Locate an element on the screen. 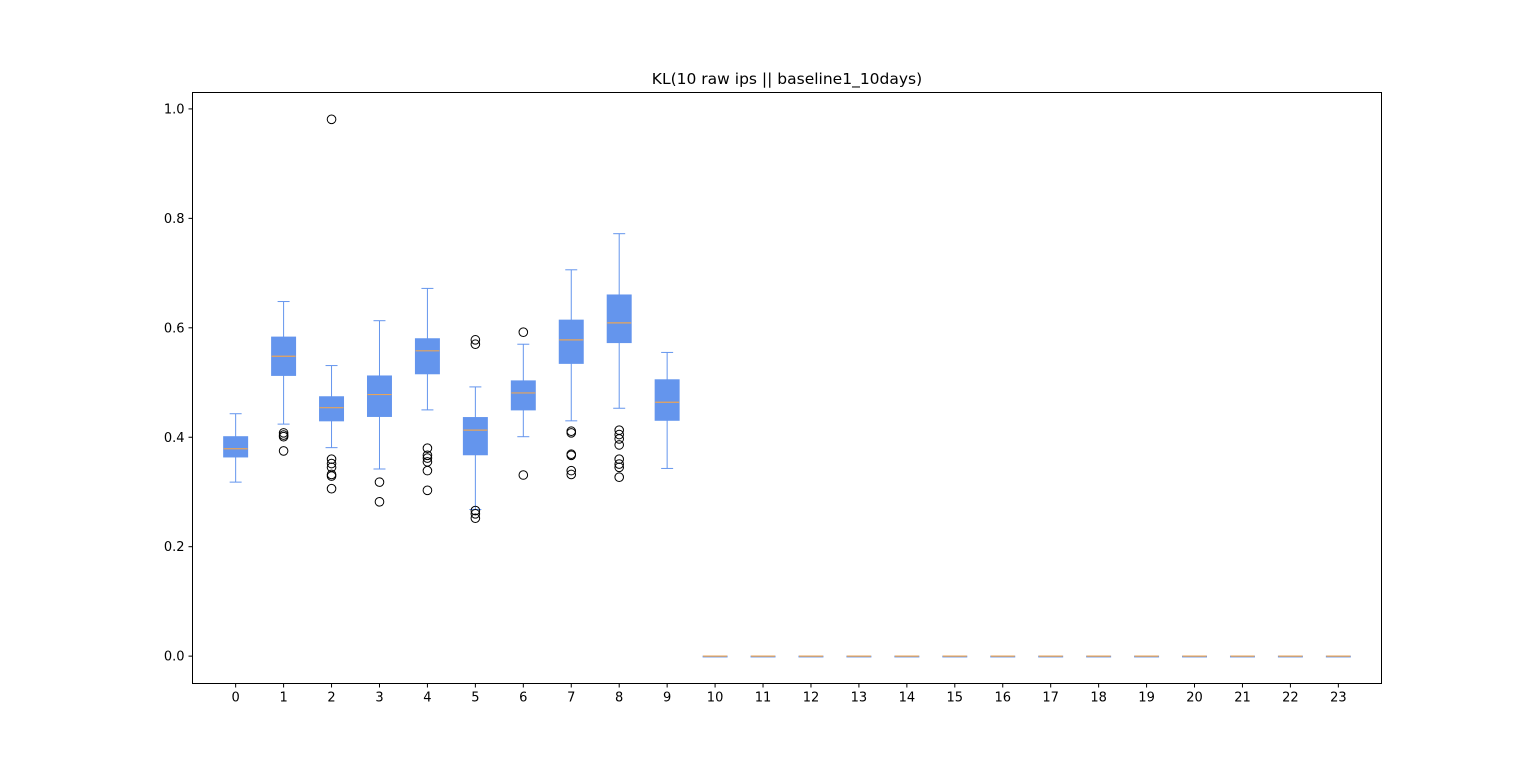 The width and height of the screenshot is (1536, 767). x-tick-label: 9 is located at coordinates (667, 698).